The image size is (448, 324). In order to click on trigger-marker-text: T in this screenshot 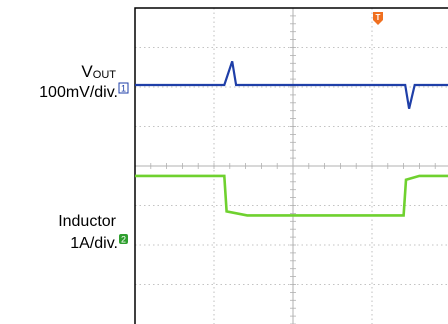, I will do `click(378, 17)`.